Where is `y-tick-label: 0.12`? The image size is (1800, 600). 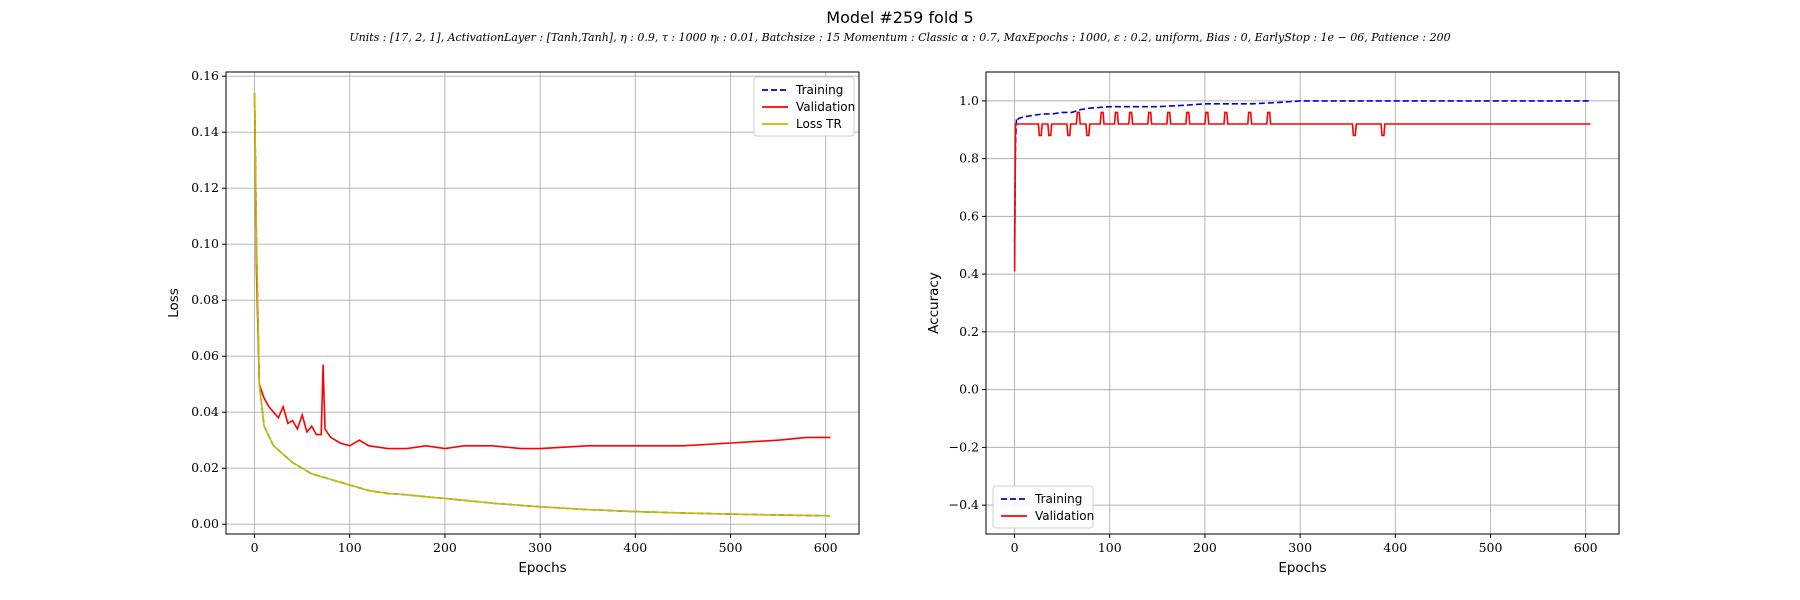 y-tick-label: 0.12 is located at coordinates (205, 187).